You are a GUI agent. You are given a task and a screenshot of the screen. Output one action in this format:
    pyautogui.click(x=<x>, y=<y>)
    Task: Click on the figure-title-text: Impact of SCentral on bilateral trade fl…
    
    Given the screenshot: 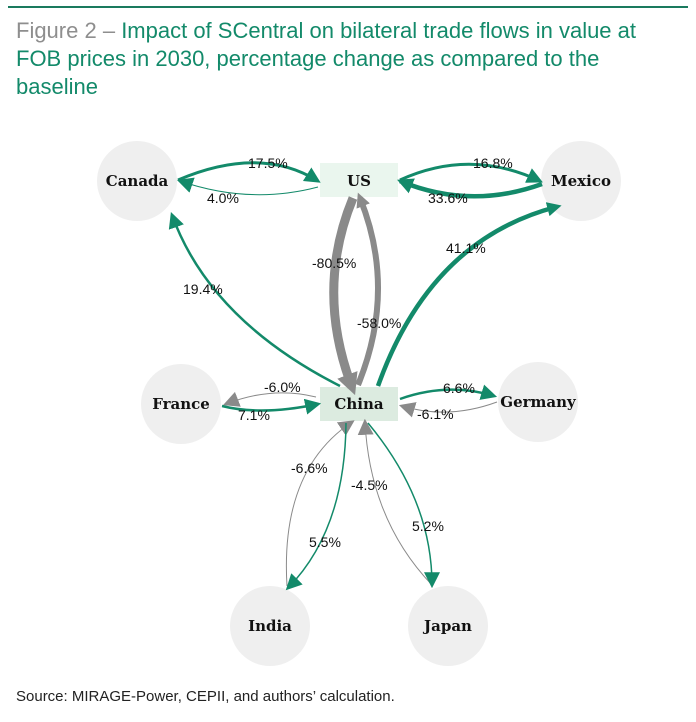 What is the action you would take?
    pyautogui.click(x=326, y=58)
    